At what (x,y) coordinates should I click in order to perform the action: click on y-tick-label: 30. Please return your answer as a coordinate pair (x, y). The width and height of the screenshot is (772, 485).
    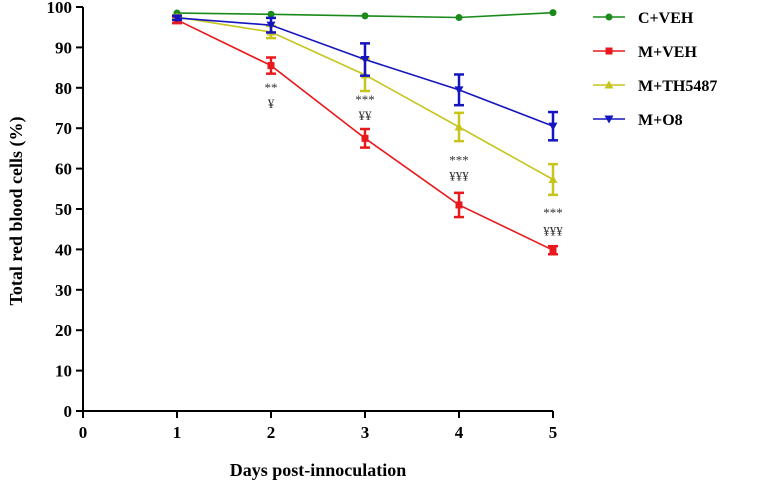
    Looking at the image, I should click on (63, 290).